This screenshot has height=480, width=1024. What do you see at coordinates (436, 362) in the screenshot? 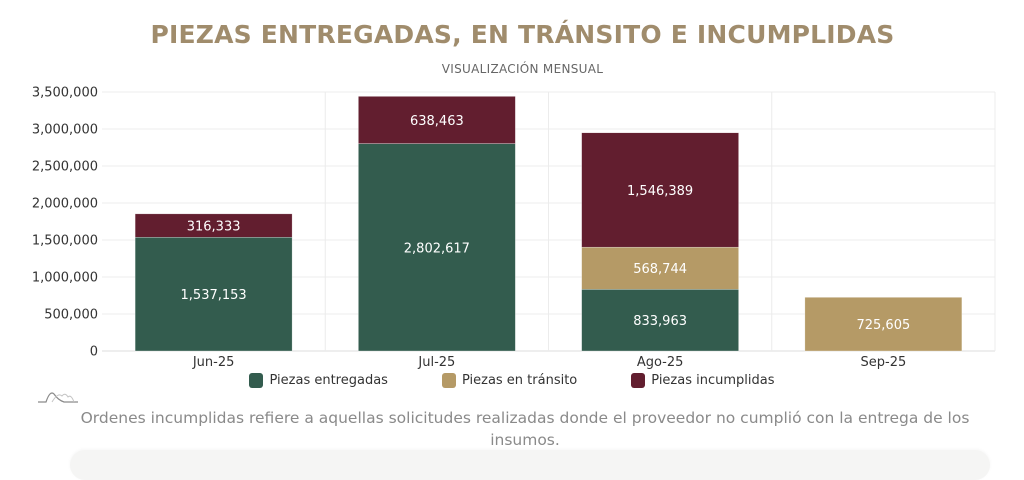
I see `x-tick-label: Jul-25` at bounding box center [436, 362].